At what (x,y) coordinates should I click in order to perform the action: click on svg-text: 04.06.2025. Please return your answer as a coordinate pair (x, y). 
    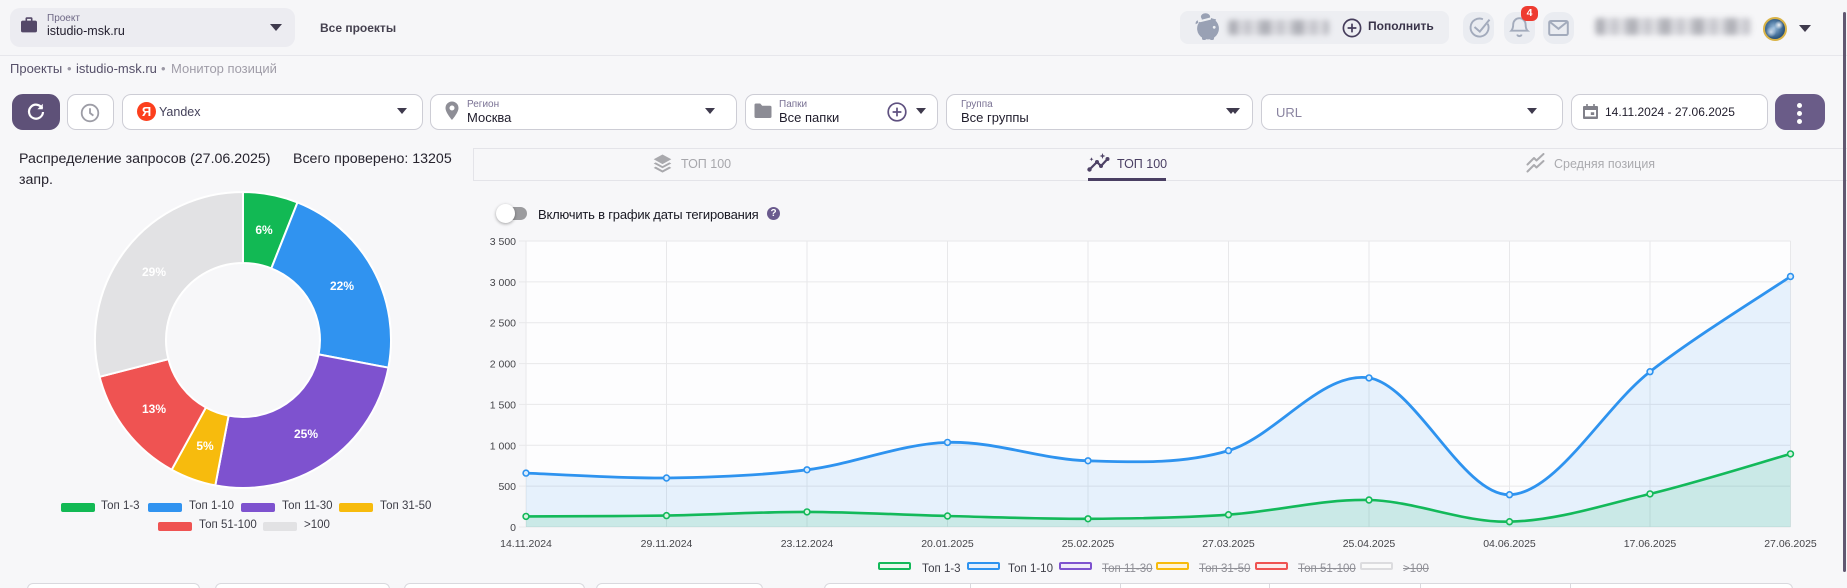
    Looking at the image, I should click on (1509, 544).